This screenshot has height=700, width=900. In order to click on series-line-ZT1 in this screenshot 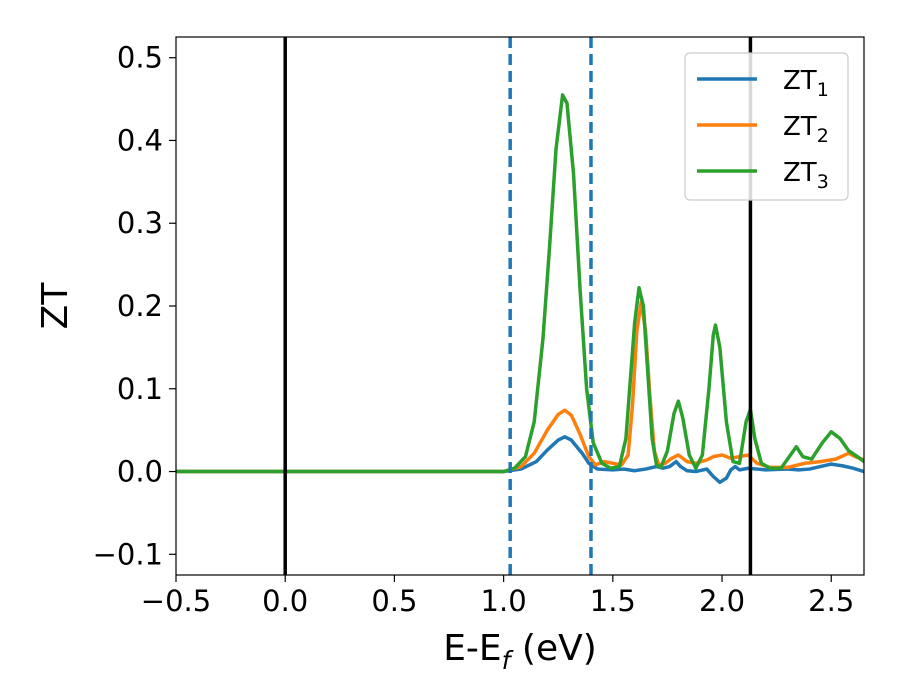, I will do `click(520, 460)`.